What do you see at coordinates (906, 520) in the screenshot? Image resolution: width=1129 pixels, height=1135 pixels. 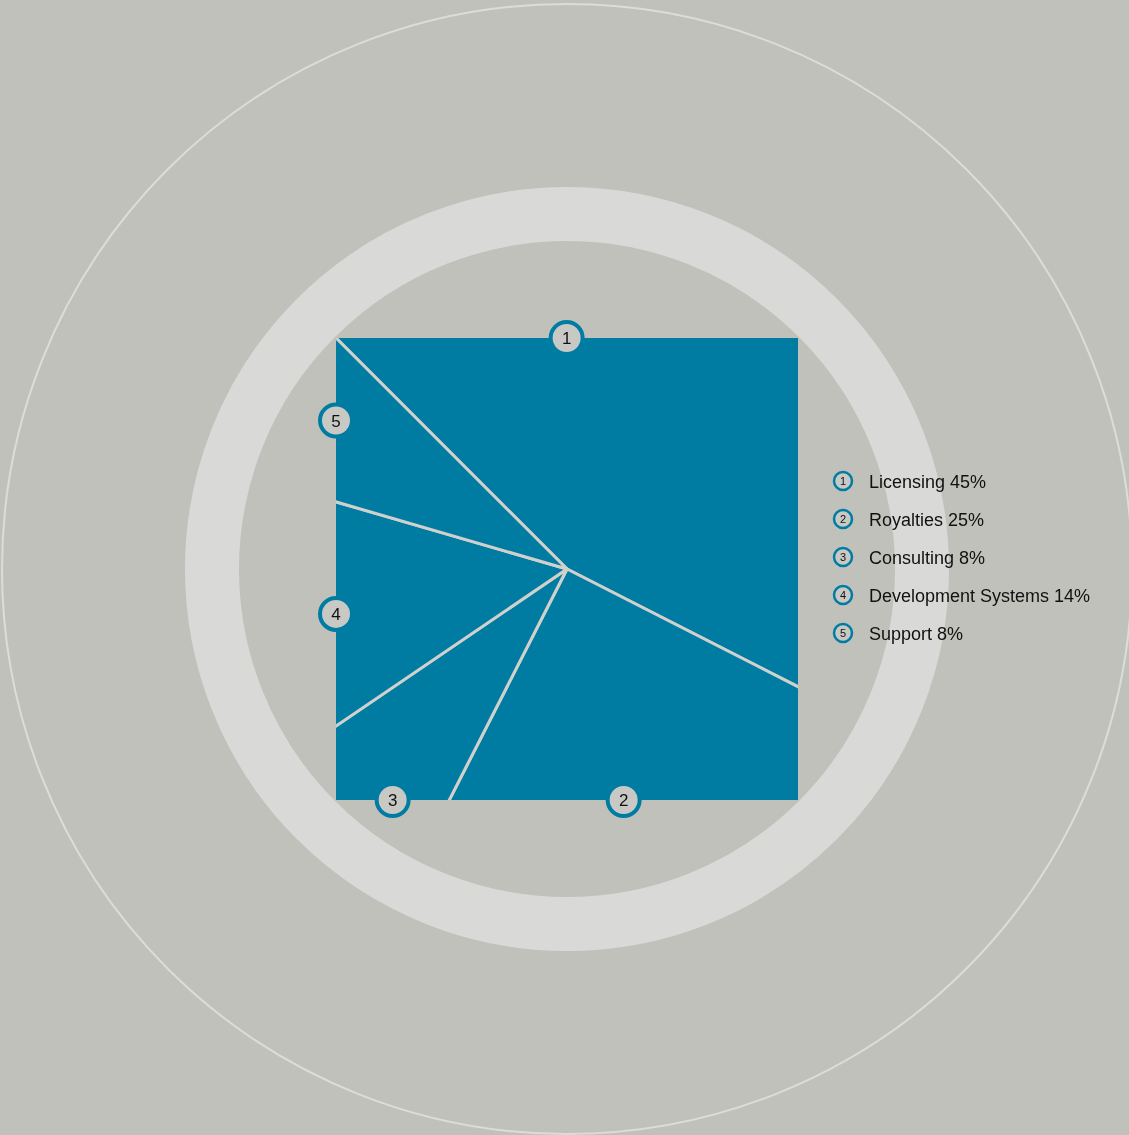 I see `legend-label: Royalties` at bounding box center [906, 520].